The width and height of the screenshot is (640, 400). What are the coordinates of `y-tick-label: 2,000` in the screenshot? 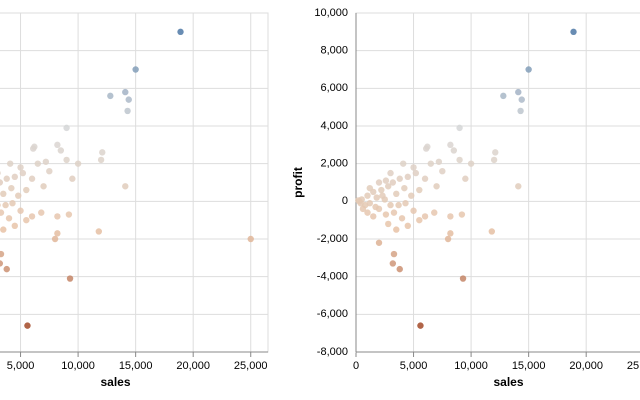 It's located at (334, 164).